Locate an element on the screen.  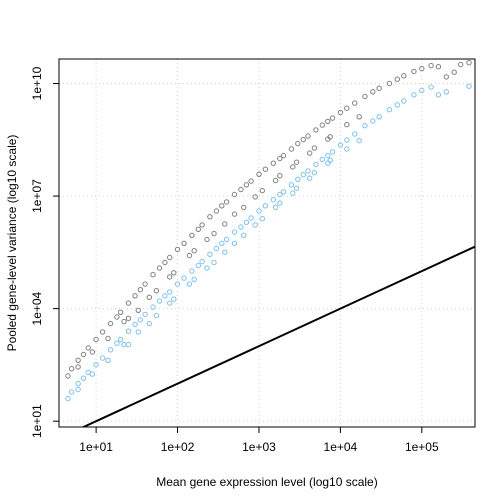
y-tick-label: 1e+10 is located at coordinates (37, 83).